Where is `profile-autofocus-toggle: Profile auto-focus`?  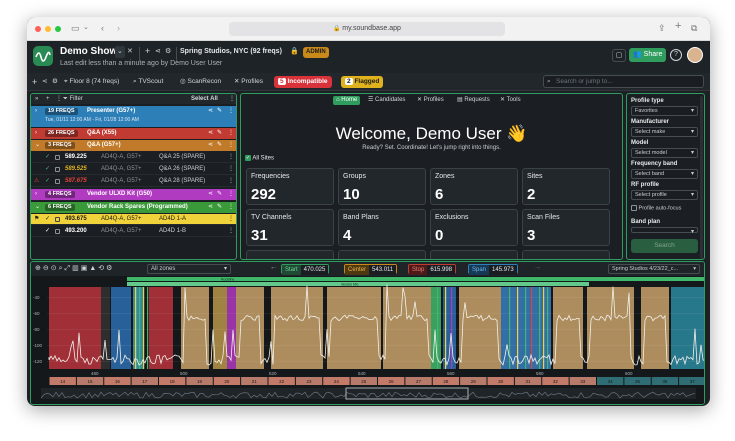
profile-autofocus-toggle: Profile auto-focus is located at coordinates (656, 208).